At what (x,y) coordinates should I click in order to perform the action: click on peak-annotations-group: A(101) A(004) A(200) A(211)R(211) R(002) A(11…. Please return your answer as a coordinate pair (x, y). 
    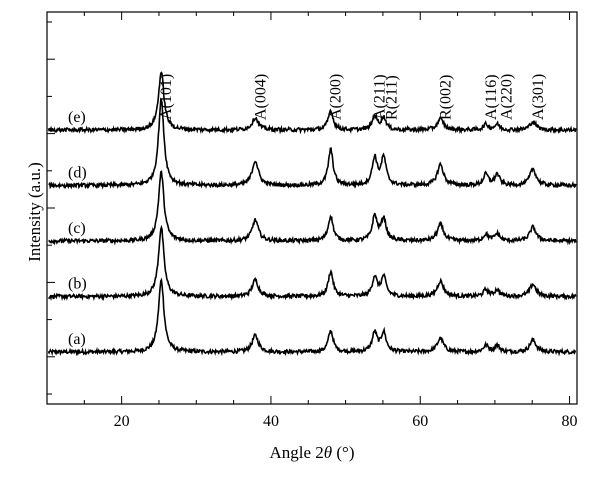
    Looking at the image, I should click on (352, 97).